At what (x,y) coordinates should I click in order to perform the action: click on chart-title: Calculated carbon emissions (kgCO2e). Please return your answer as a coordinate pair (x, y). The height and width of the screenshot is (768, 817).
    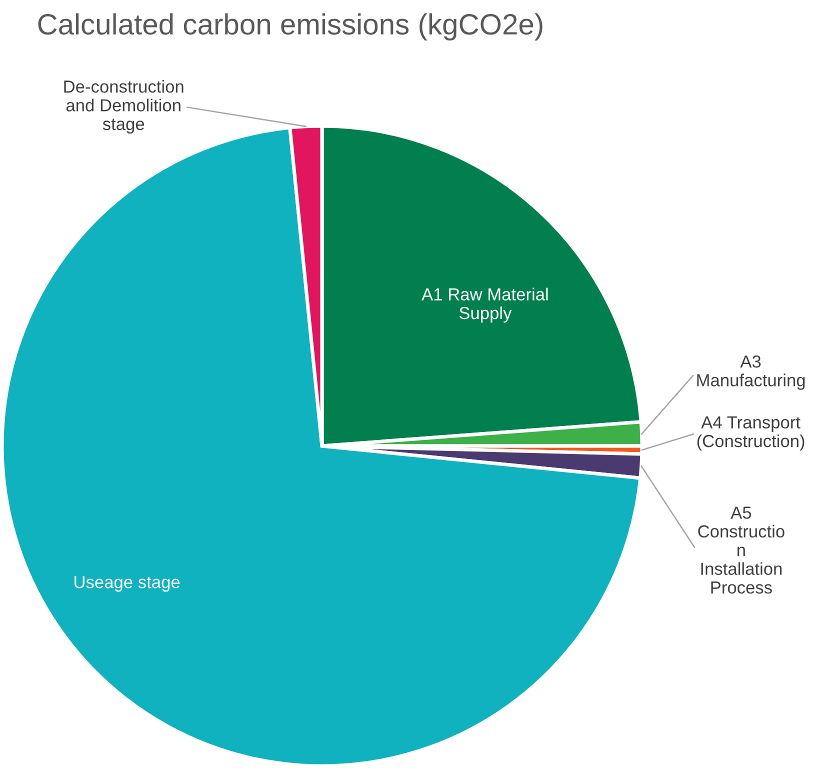
    Looking at the image, I should click on (290, 26).